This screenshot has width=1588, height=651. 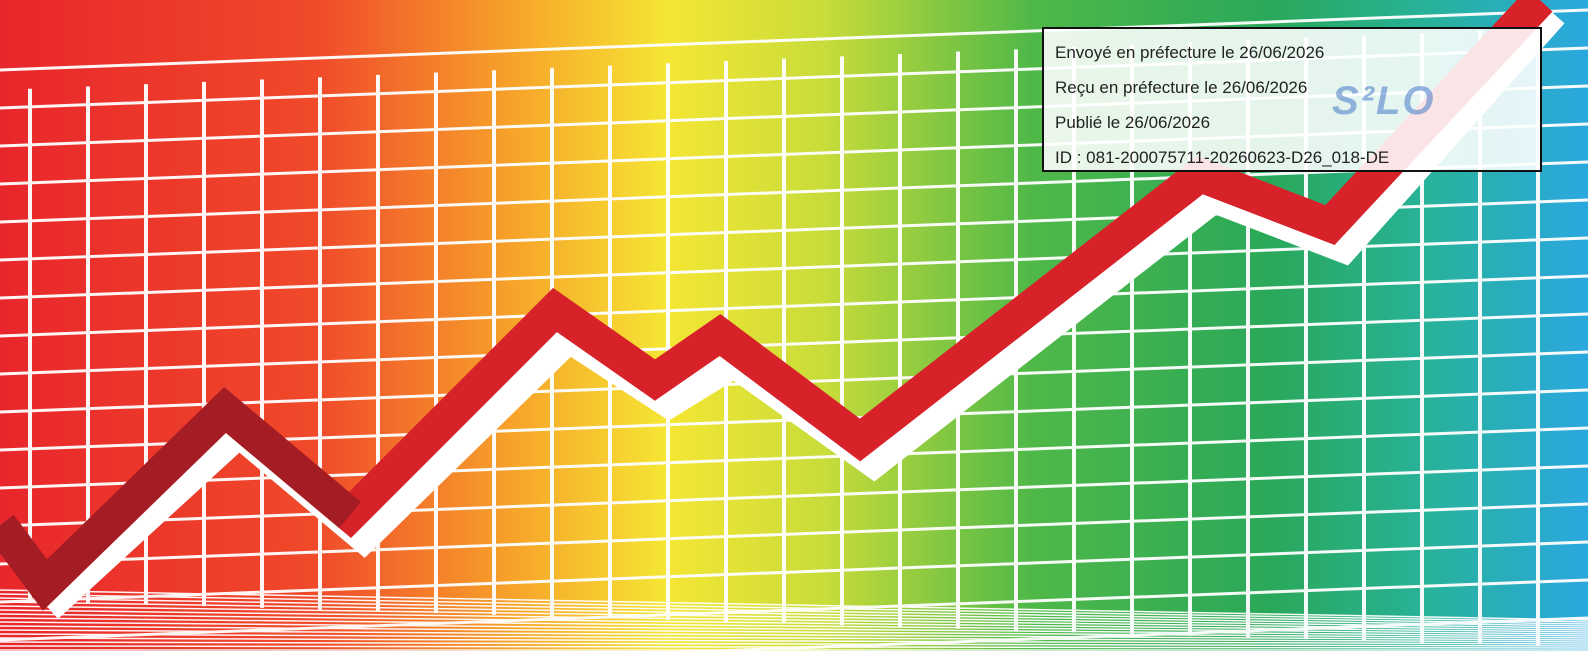 What do you see at coordinates (1133, 122) in the screenshot?
I see `stamp-line: Publié le 26/06/2026` at bounding box center [1133, 122].